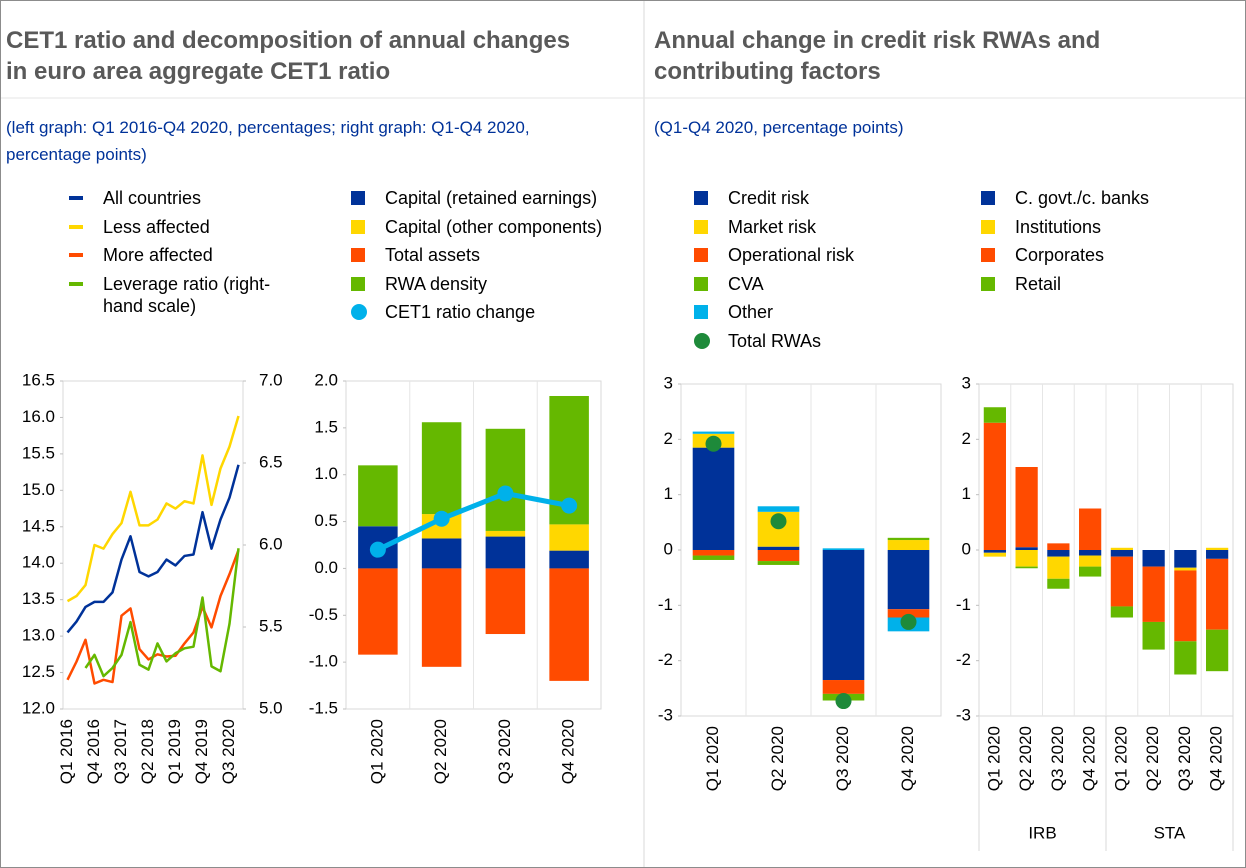 The image size is (1246, 868). I want to click on x-tick-label: Q4 2016, so click(93, 751).